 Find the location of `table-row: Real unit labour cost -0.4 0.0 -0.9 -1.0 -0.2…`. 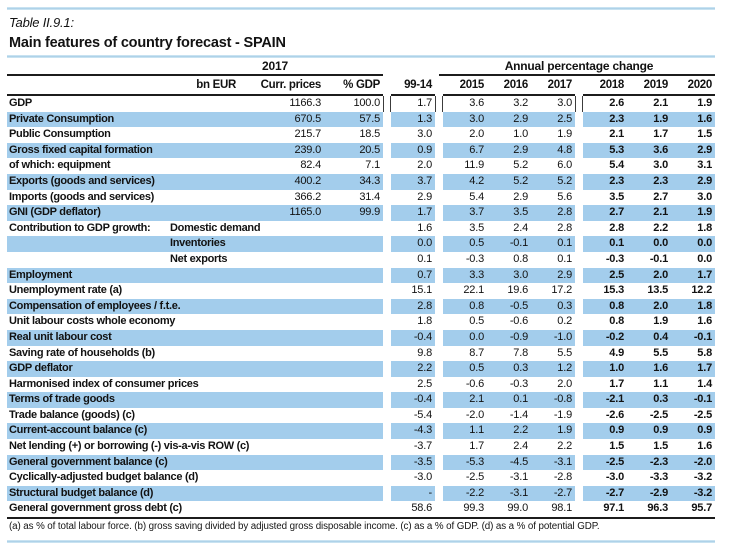

table-row: Real unit labour cost -0.4 0.0 -0.9 -1.0 -0.2… is located at coordinates (361, 337).